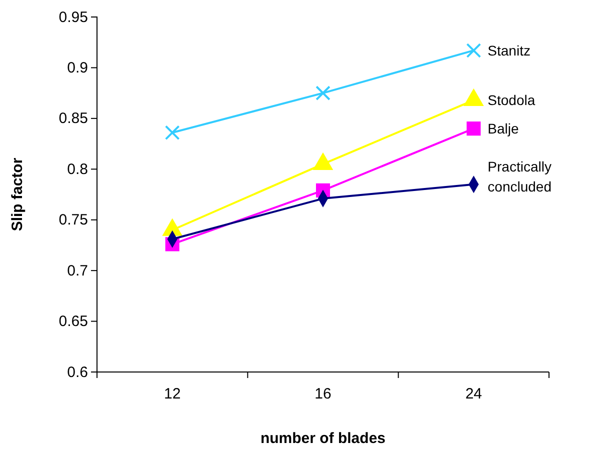 Image resolution: width=593 pixels, height=451 pixels. I want to click on x-tick-label: 12, so click(172, 394).